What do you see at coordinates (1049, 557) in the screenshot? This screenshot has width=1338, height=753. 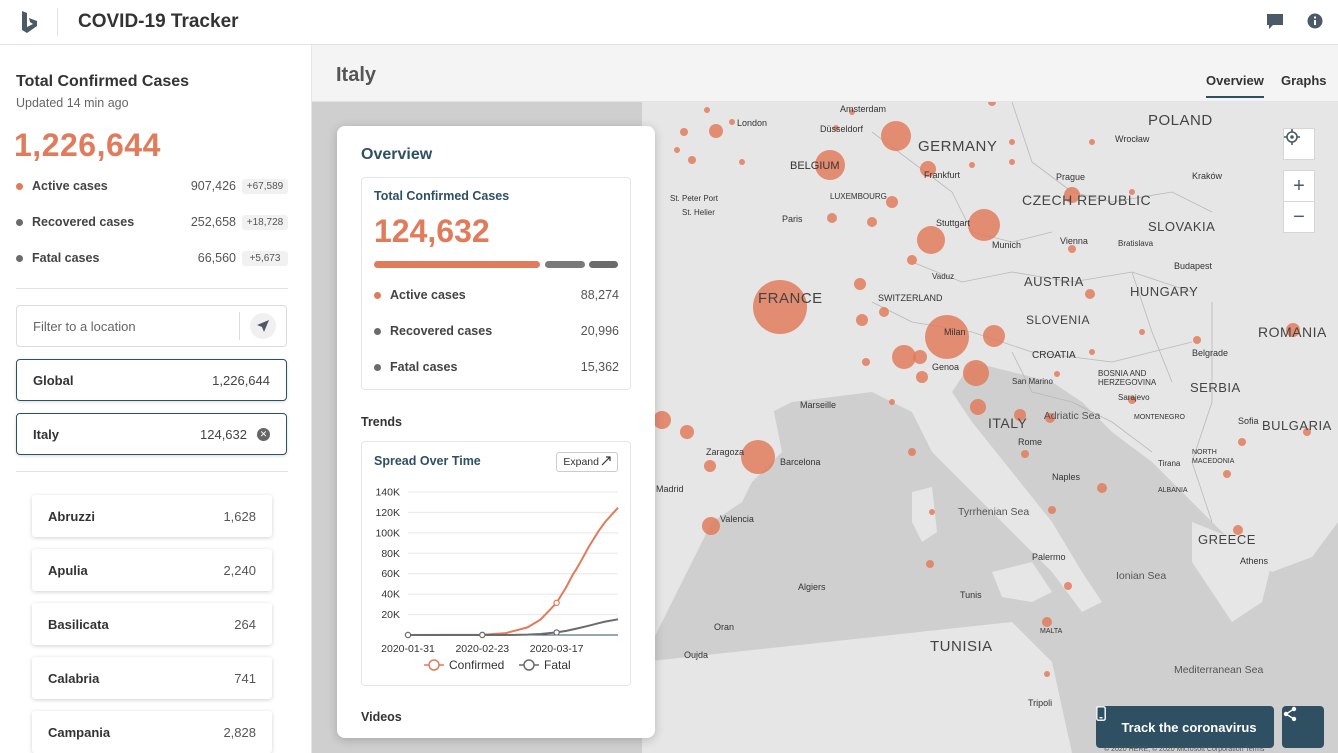 I see `map-label: Palermo` at bounding box center [1049, 557].